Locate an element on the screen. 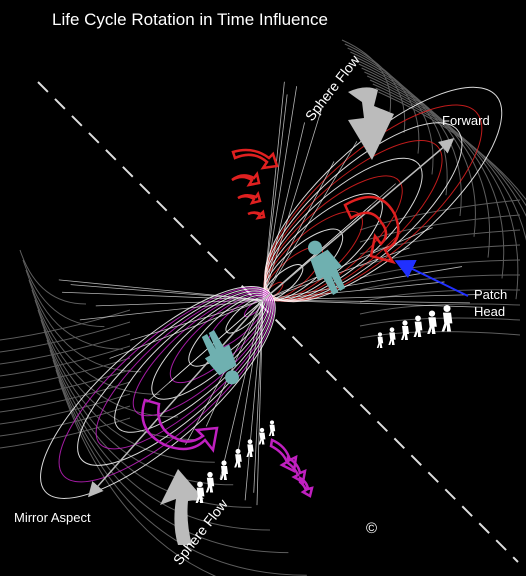  patch-head-pointer is located at coordinates (431, 278).